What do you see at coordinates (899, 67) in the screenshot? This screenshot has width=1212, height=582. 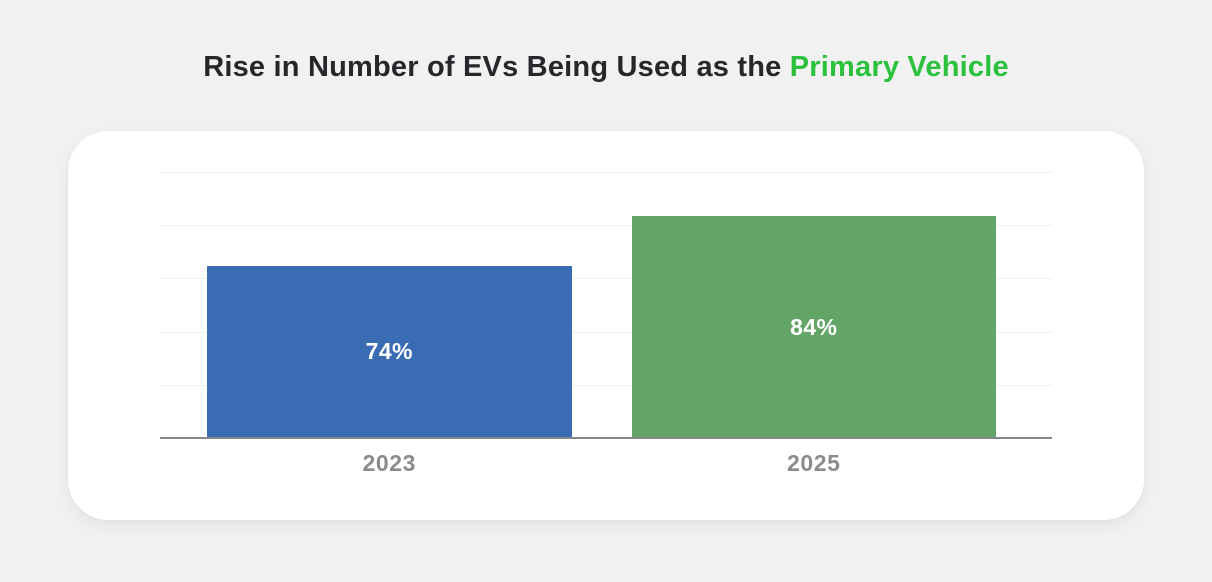 I see `title-accent: Primary Vehicle` at bounding box center [899, 67].